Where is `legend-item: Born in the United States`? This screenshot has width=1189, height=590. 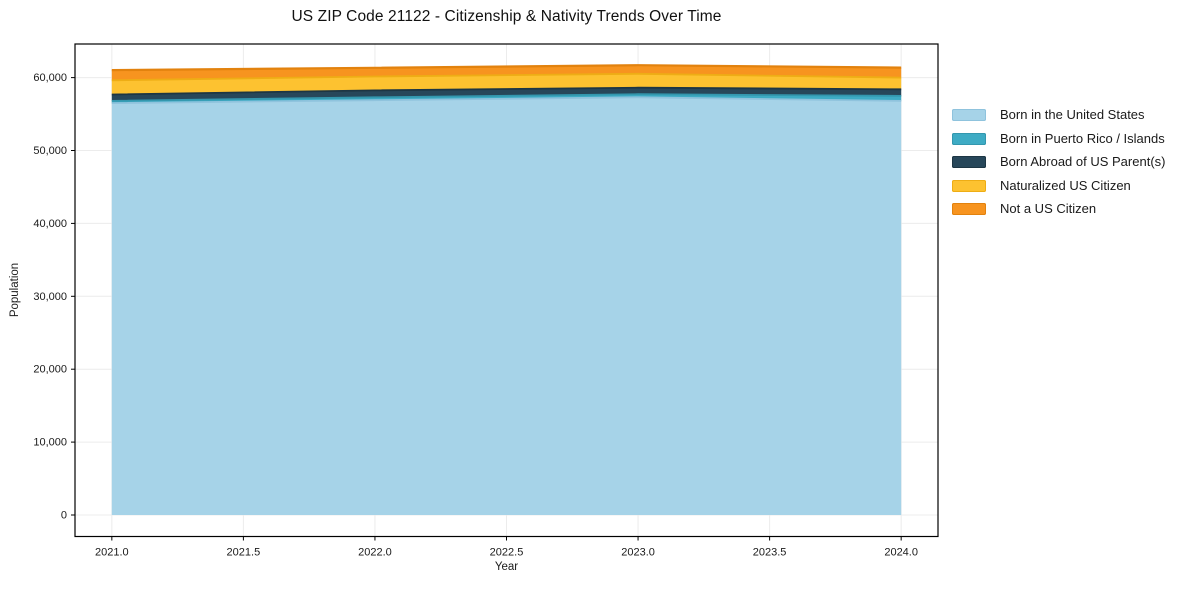
legend-item: Born in the United States is located at coordinates (1058, 115).